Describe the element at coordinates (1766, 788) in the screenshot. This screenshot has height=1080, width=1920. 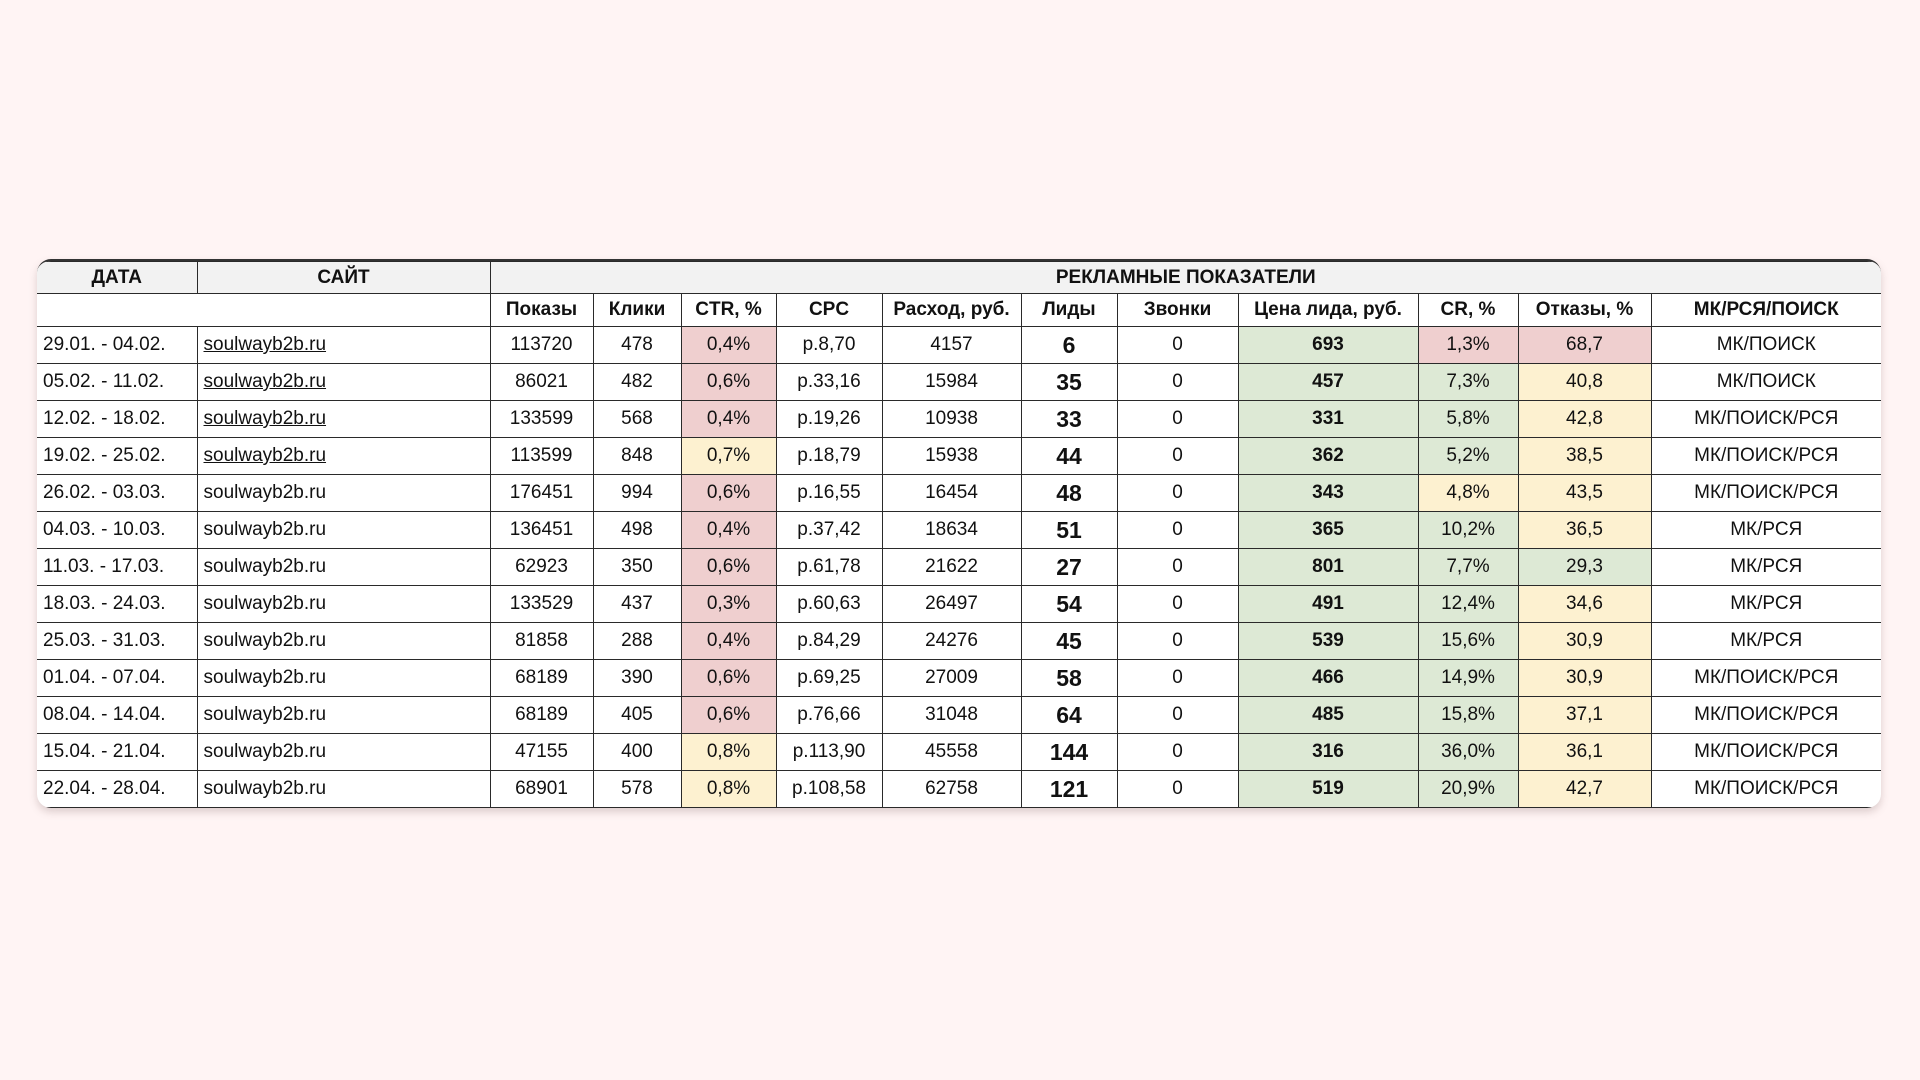
I see `channel-value: МК/ПОИСК/РСЯ` at that location.